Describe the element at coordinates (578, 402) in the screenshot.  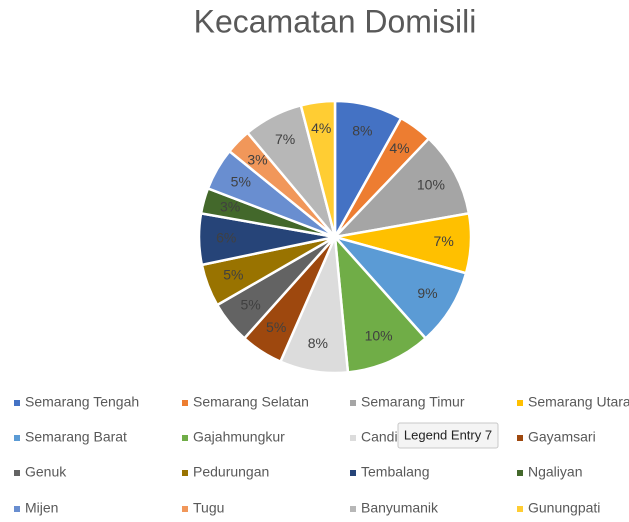
I see `legend-label: Semarang Utara` at that location.